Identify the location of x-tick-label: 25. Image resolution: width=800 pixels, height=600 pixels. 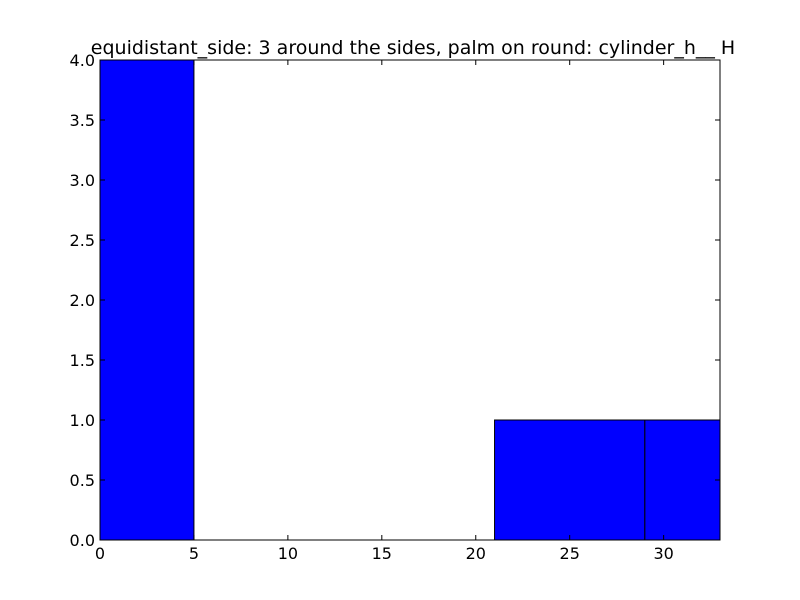
(570, 553).